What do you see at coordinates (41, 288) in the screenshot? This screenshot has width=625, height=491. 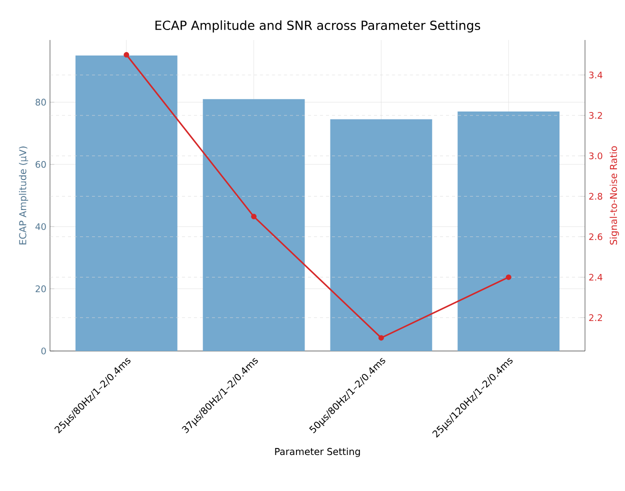 I see `y-tick-label: 20` at bounding box center [41, 288].